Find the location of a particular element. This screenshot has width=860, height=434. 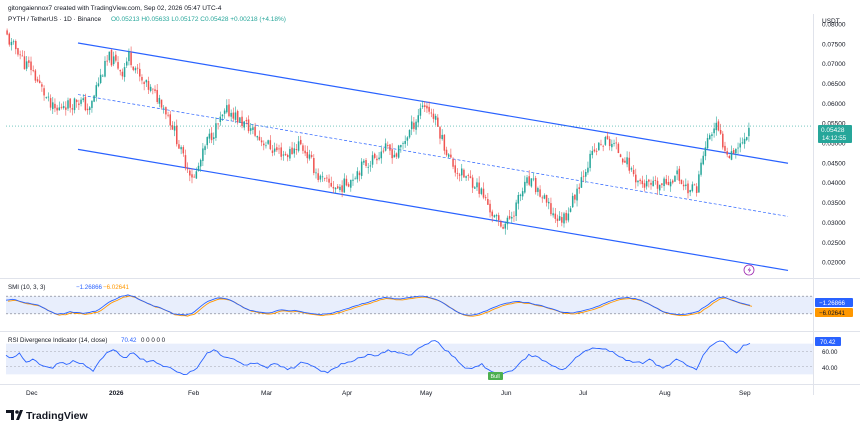

price-tick-label: 0.06500 is located at coordinates (834, 84).